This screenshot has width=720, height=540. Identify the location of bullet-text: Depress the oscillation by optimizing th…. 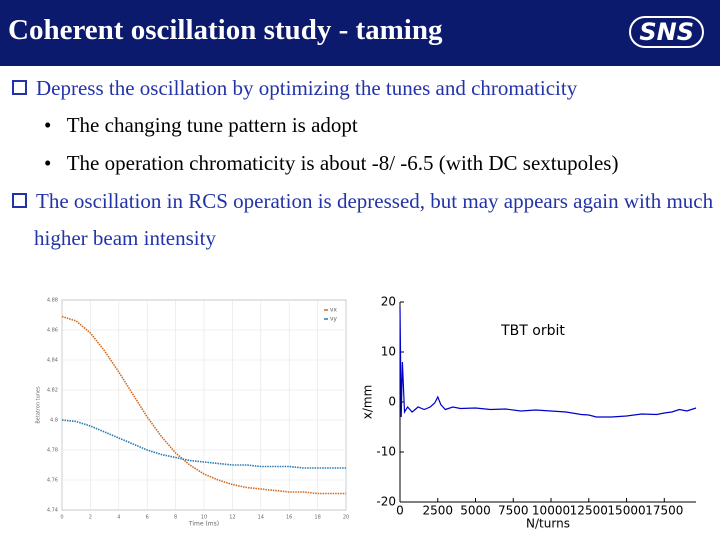
(307, 88).